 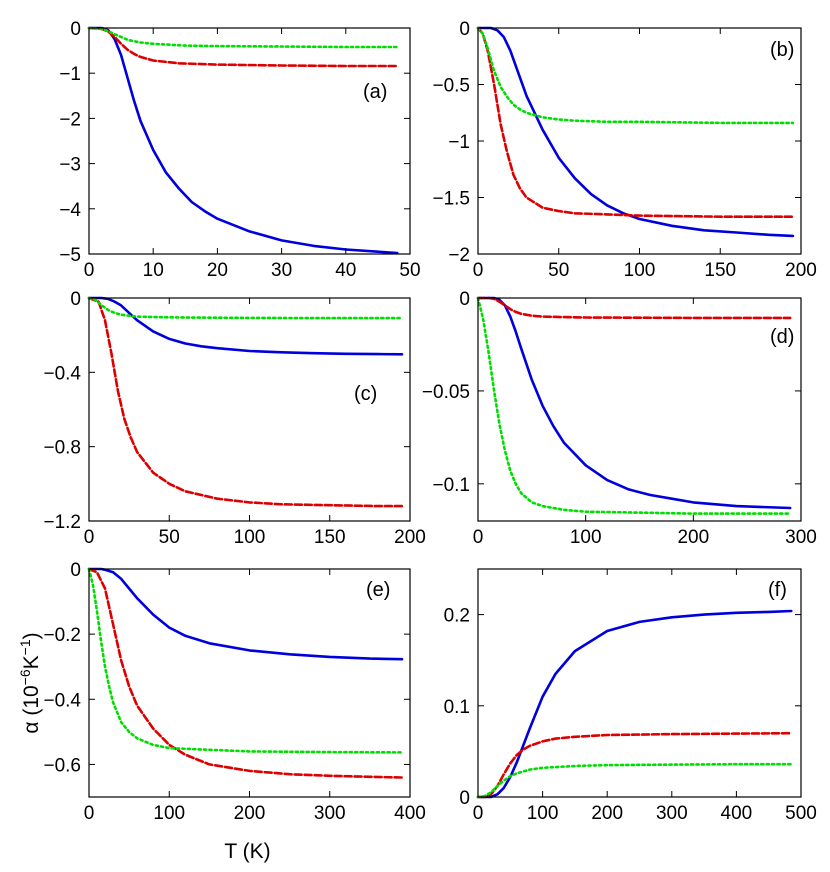 I want to click on x-axis-f: 0 100 200 300 400 500, so click(x=645, y=696).